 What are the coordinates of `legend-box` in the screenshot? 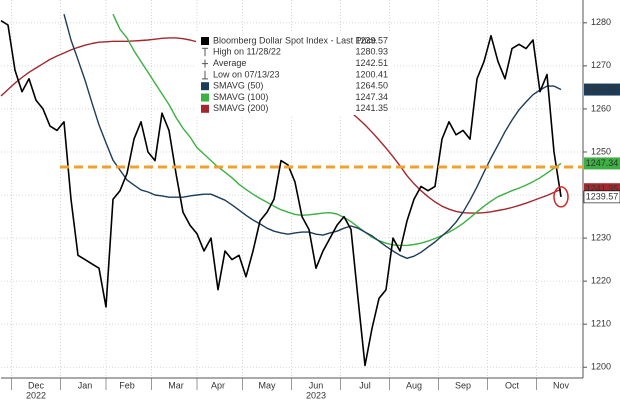 It's located at (294, 73).